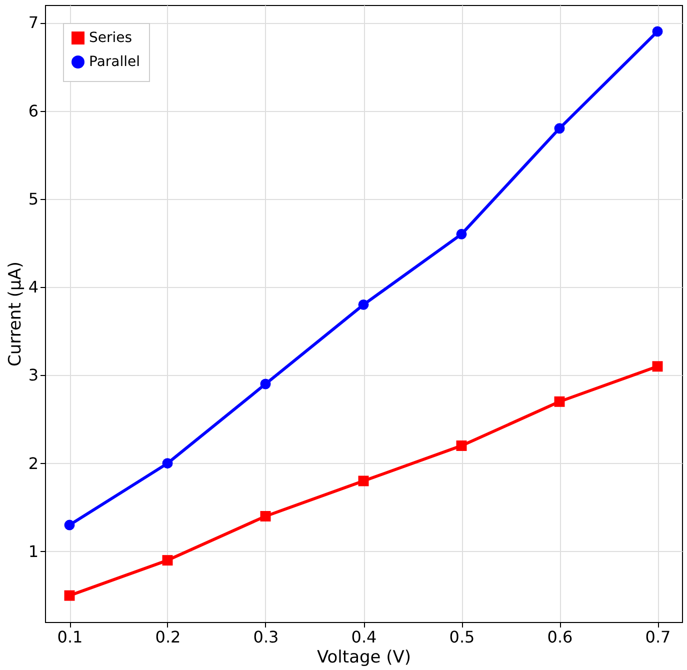 This screenshot has height=670, width=687. What do you see at coordinates (33, 463) in the screenshot?
I see `y-tick-label: 2` at bounding box center [33, 463].